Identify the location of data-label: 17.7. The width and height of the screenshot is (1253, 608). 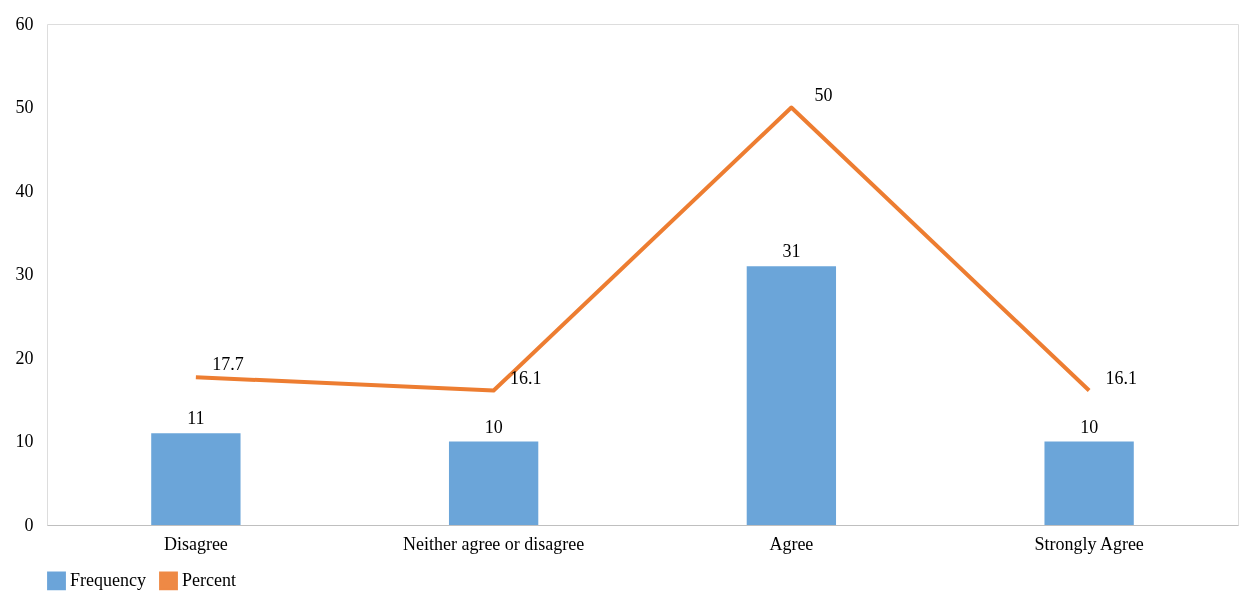
(228, 364).